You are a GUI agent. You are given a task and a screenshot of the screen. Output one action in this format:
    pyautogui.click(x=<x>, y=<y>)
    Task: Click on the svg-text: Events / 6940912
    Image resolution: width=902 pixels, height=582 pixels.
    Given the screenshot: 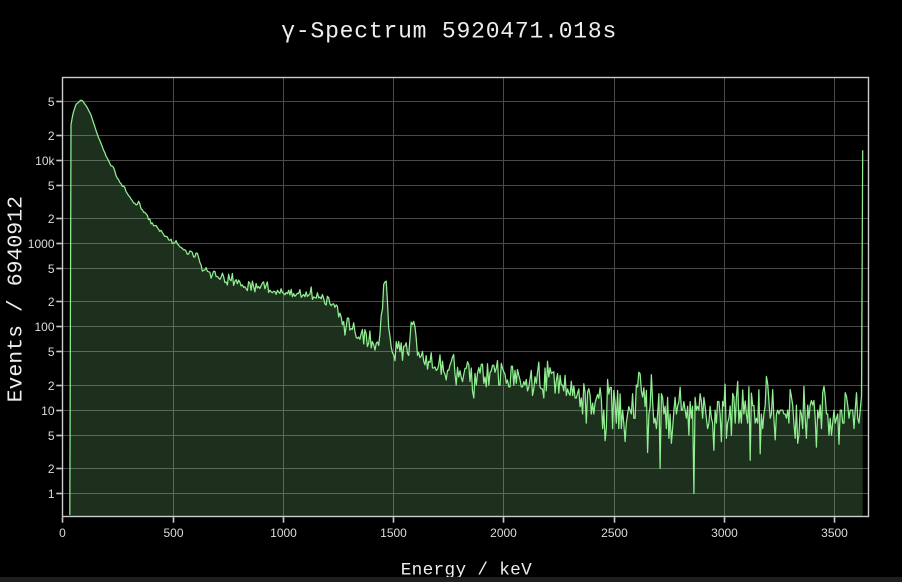 What is the action you would take?
    pyautogui.click(x=16, y=299)
    